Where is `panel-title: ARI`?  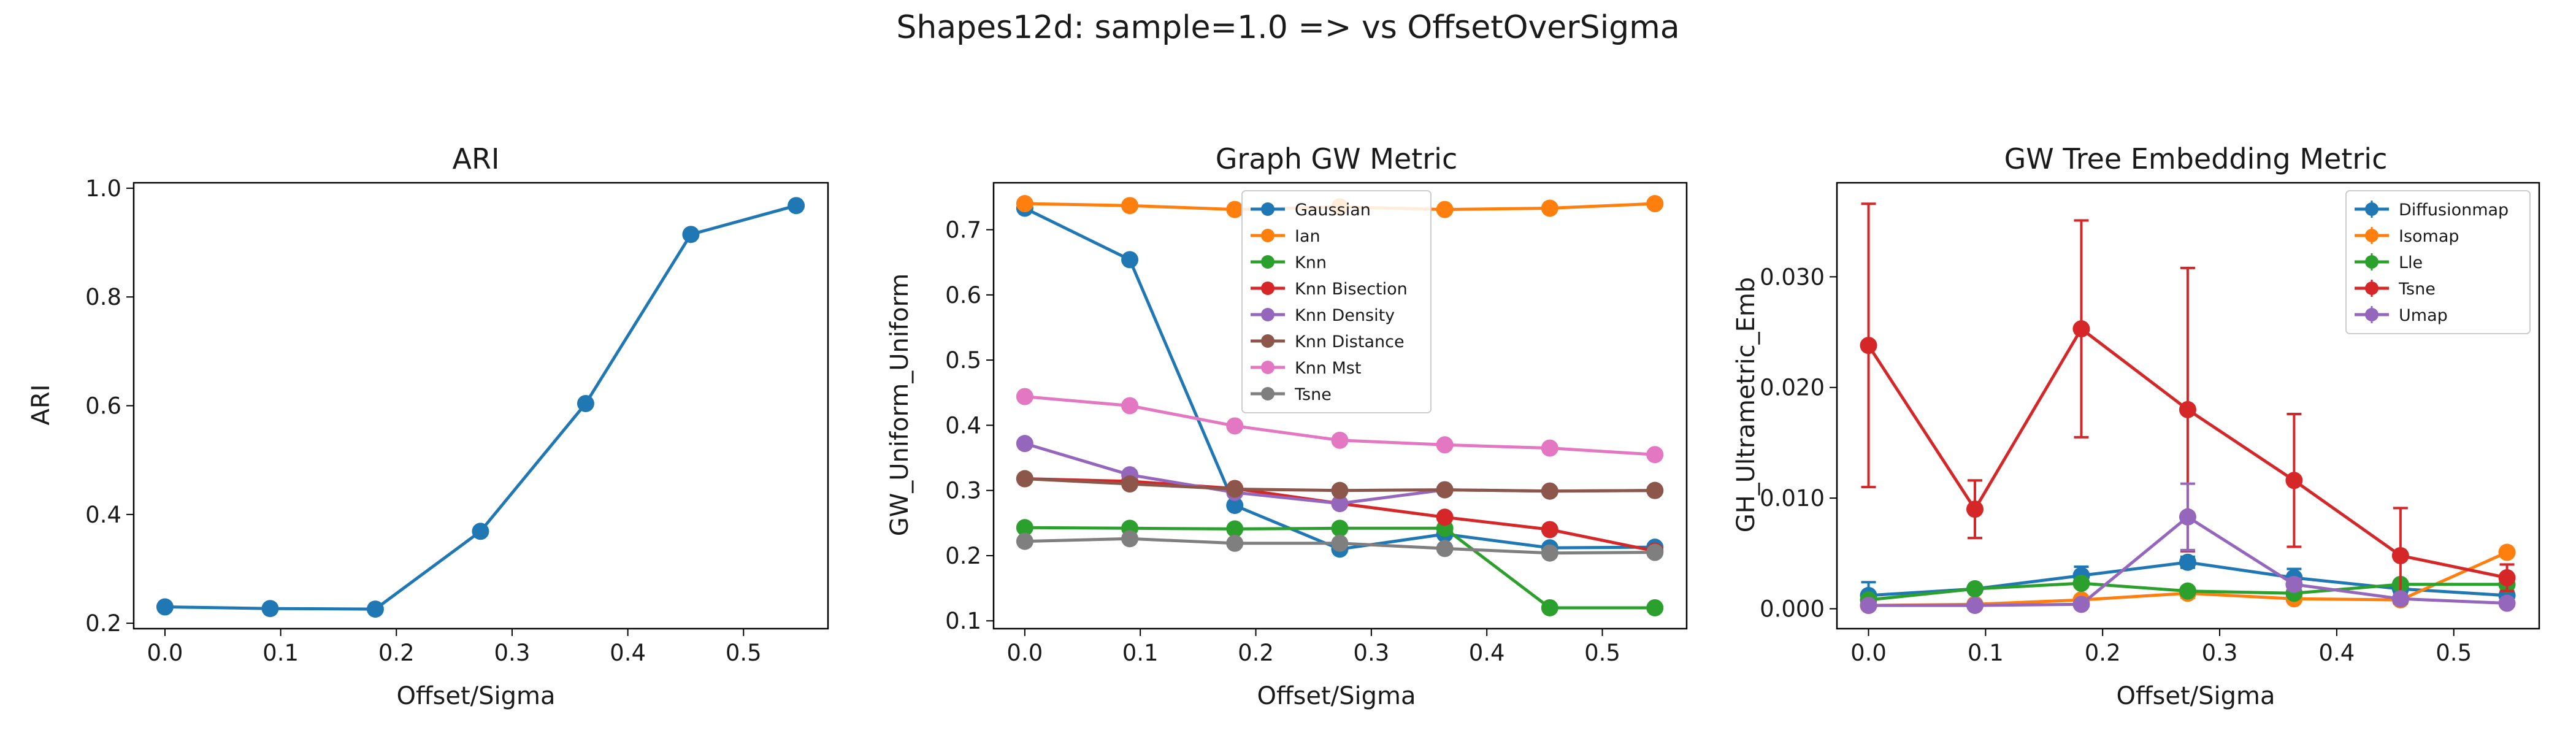 panel-title: ARI is located at coordinates (476, 158).